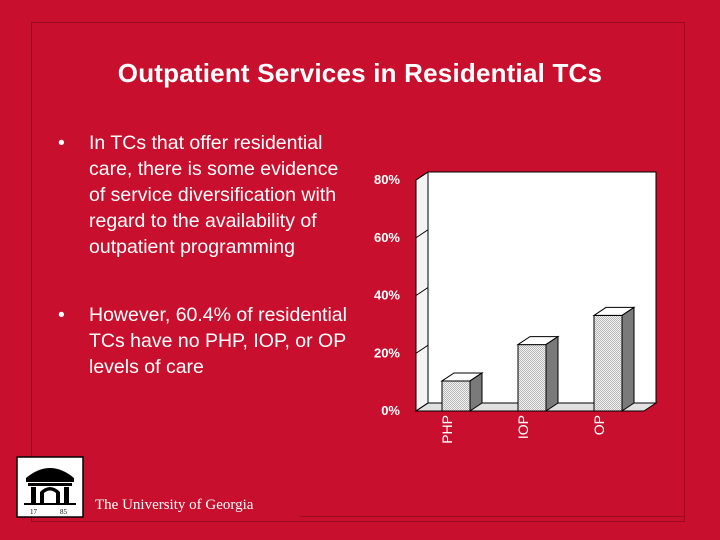  Describe the element at coordinates (523, 427) in the screenshot. I see `x-category-label: IOP` at that location.